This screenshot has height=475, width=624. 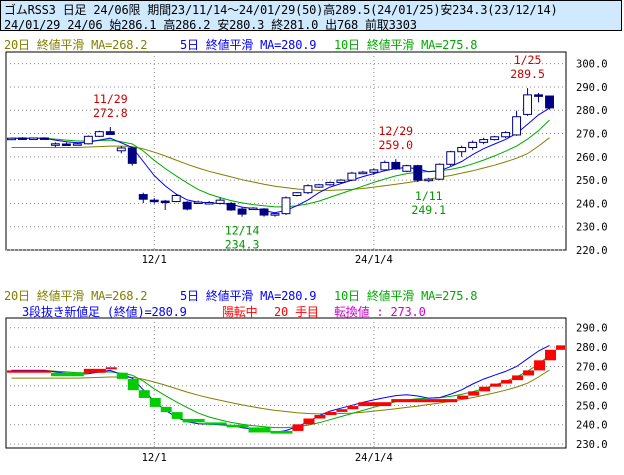 I want to click on annotation-date: 11/29, so click(x=110, y=99).